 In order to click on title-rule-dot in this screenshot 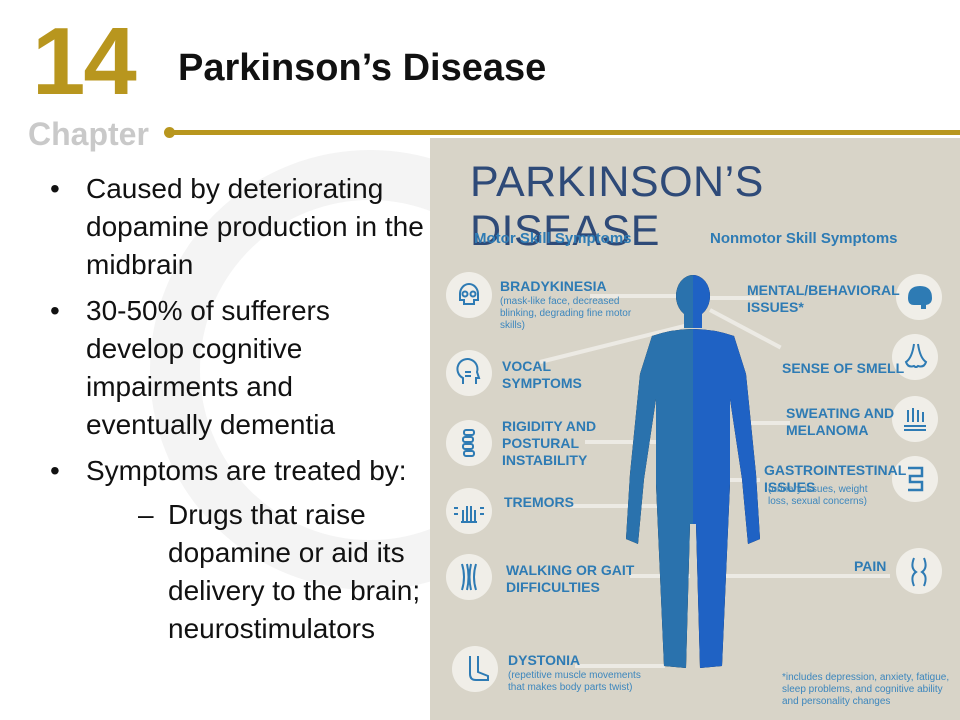, I will do `click(169, 132)`.